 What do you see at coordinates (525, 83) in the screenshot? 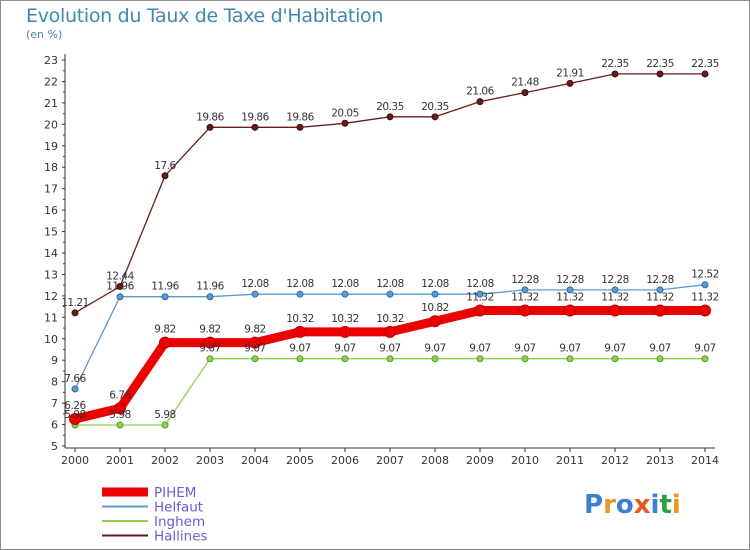
I see `data-label-hallines: 21.48` at bounding box center [525, 83].